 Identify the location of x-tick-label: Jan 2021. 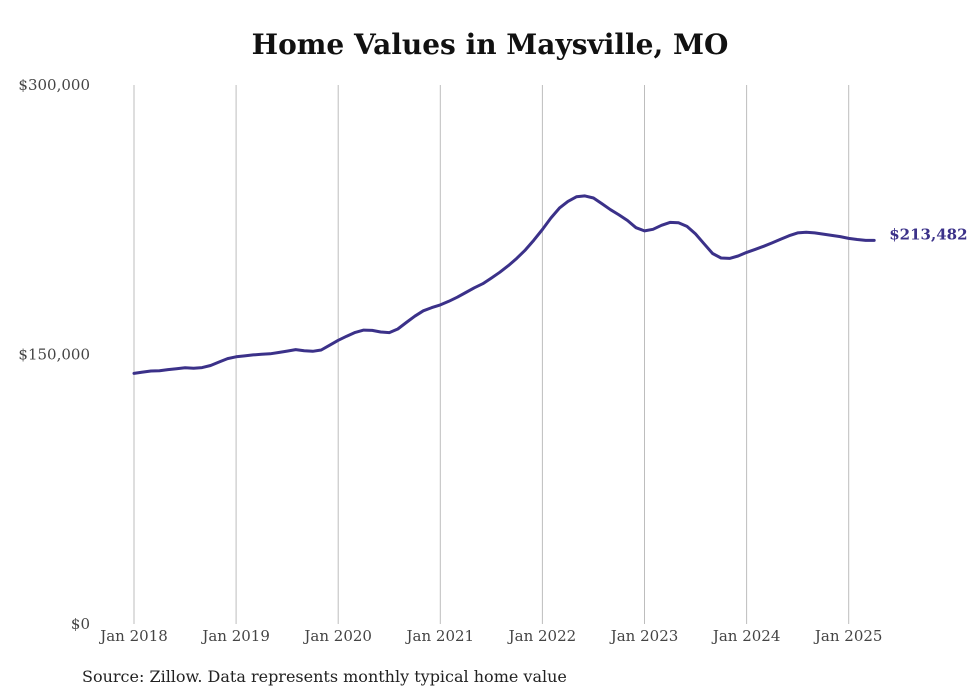
(440, 636).